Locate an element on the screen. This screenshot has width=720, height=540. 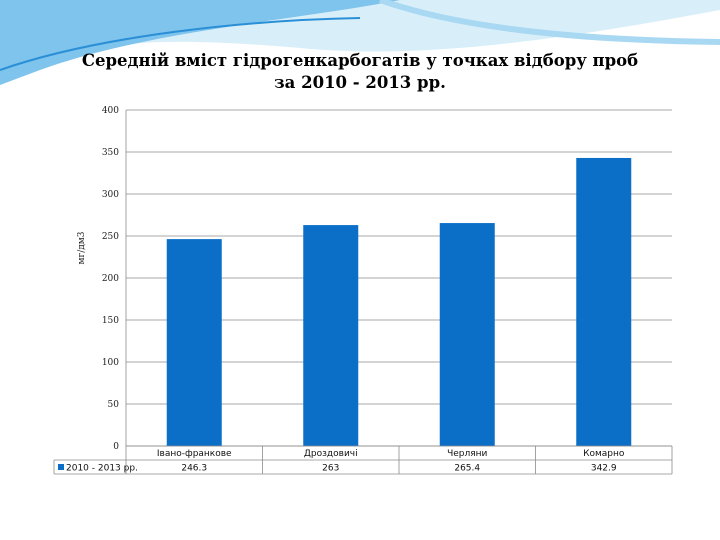
header-wave-mid is located at coordinates (200, 42).